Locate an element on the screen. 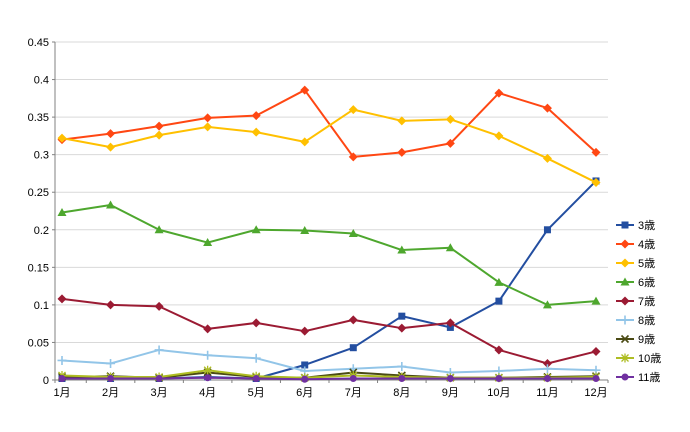 The image size is (690, 432). legend-label: 6歳 is located at coordinates (646, 282).